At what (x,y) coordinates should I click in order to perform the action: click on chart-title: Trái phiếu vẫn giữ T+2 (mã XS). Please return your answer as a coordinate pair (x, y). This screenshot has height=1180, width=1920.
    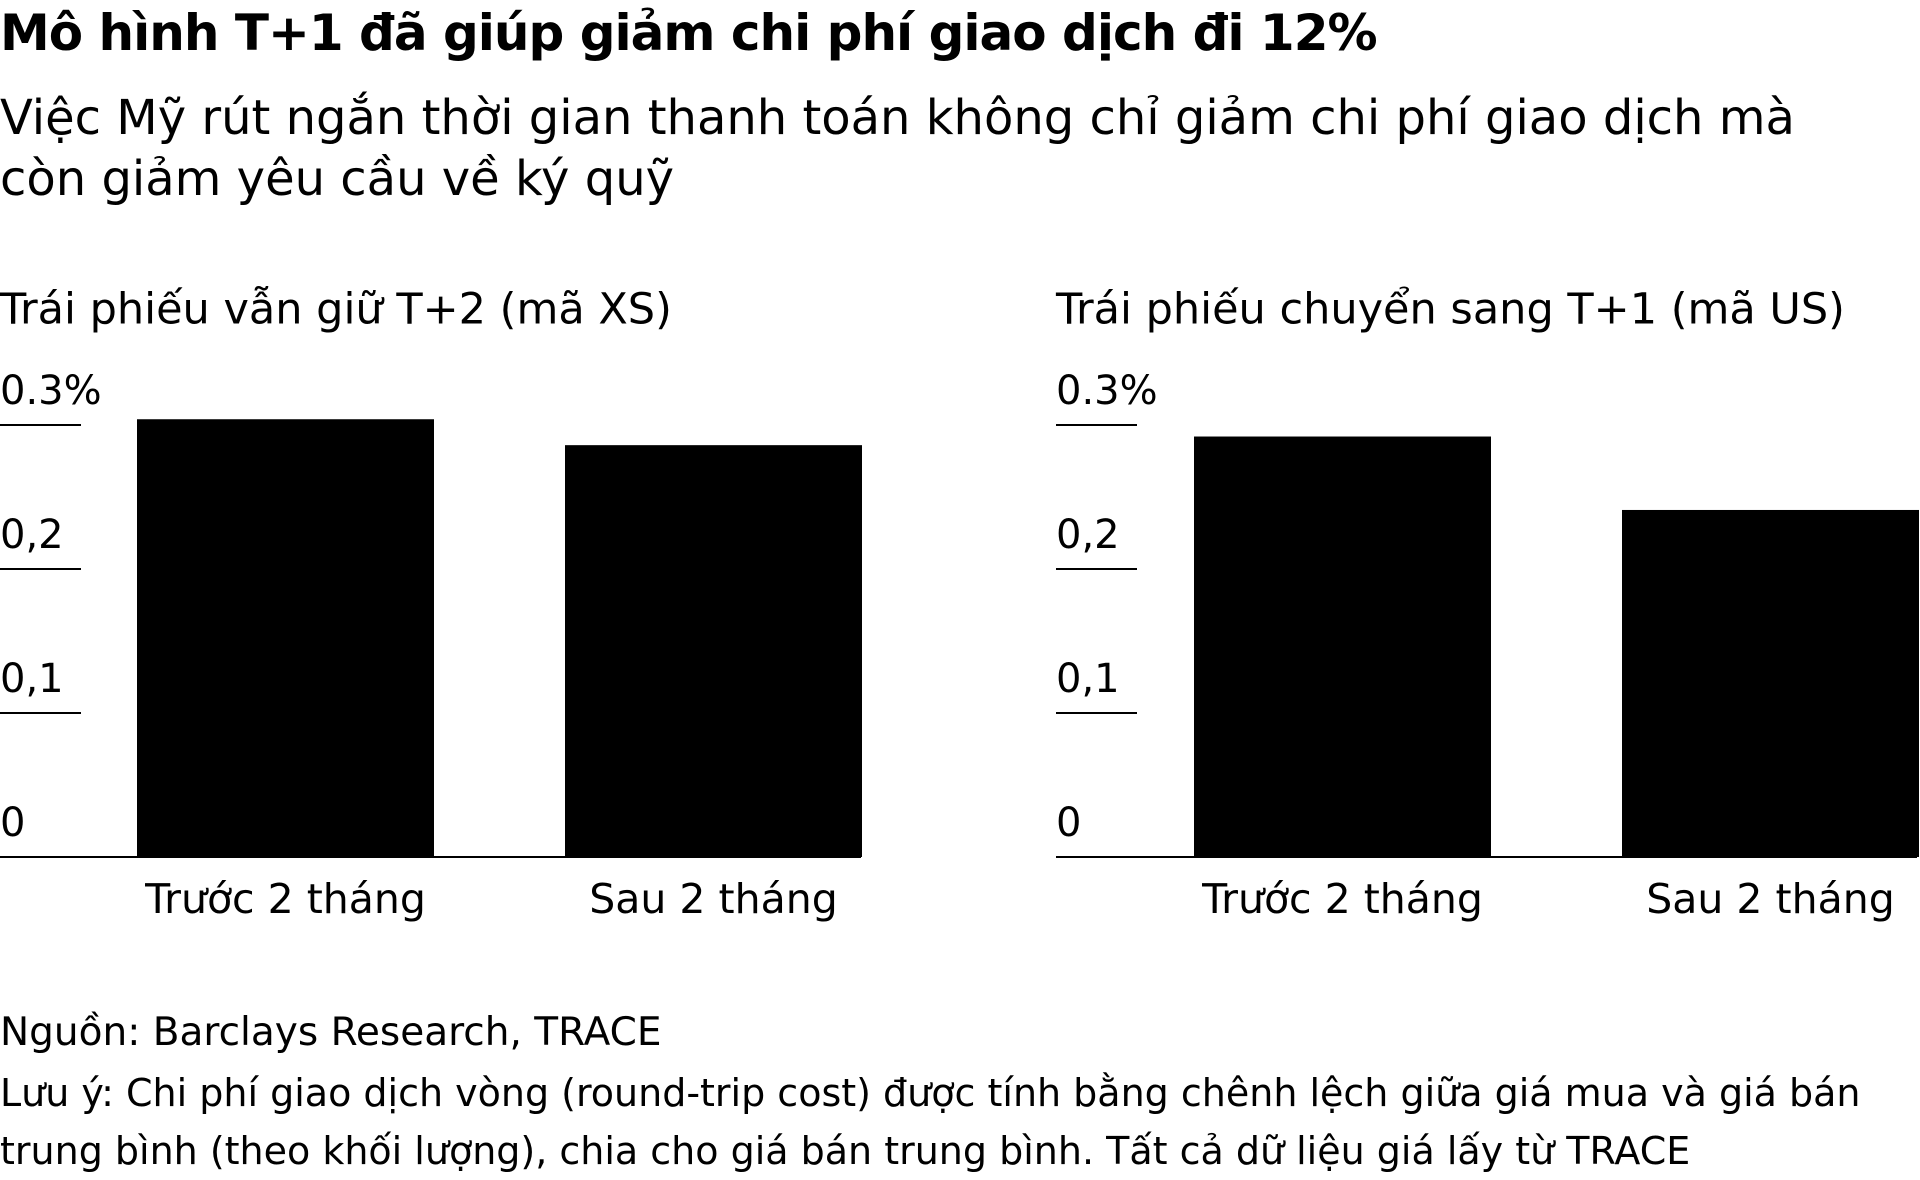
    Looking at the image, I should click on (336, 310).